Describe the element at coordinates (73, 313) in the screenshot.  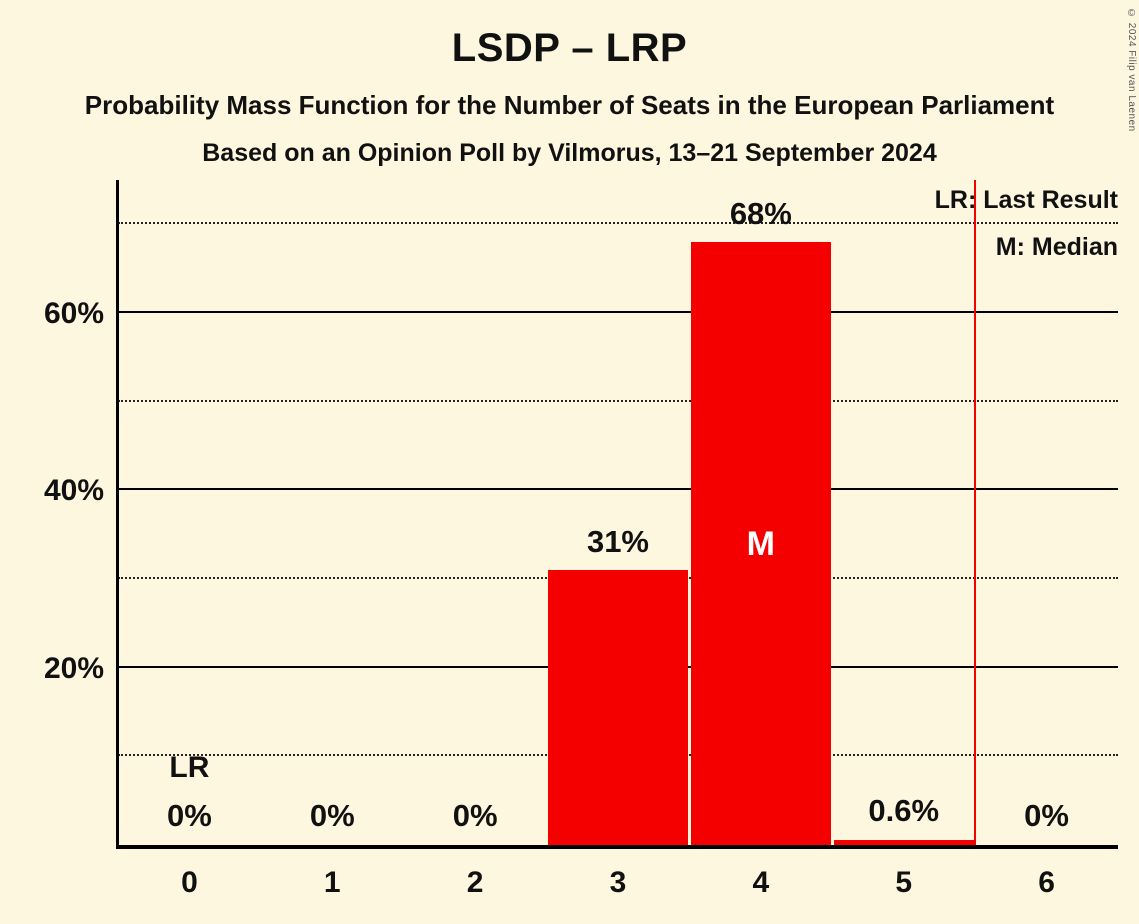
I see `y-tick-label-60pct: 60%` at that location.